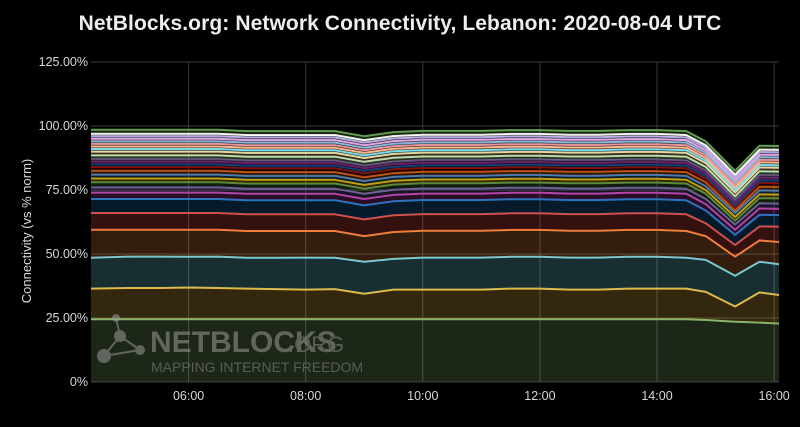 The width and height of the screenshot is (800, 427). I want to click on y-tick-label: 100.00%, so click(63, 126).